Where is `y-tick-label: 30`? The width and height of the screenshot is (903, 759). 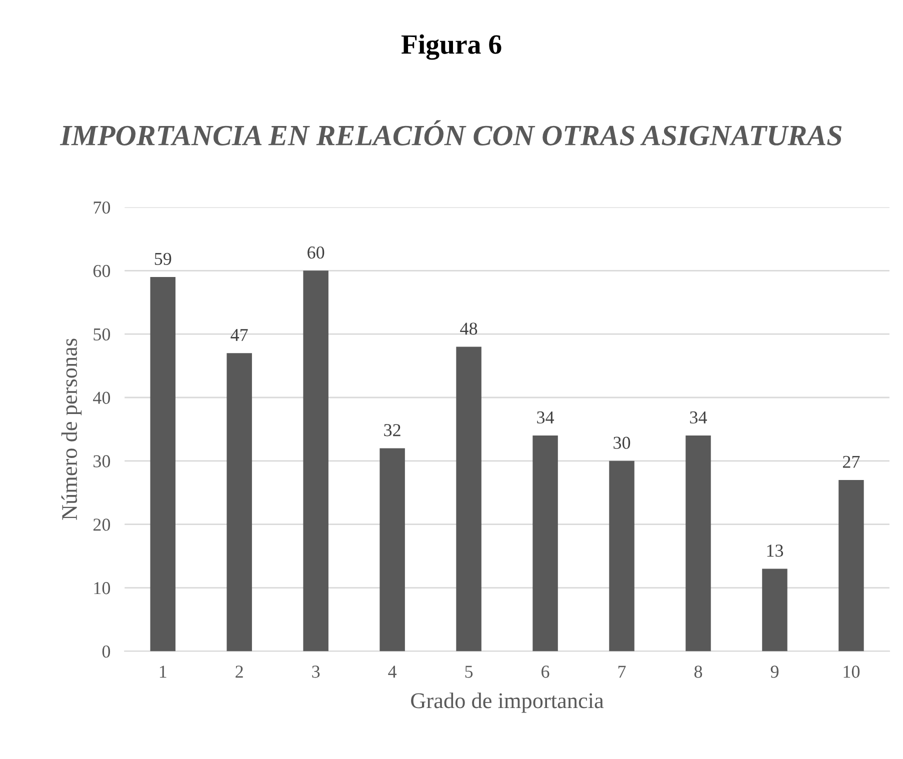
y-tick-label: 30 is located at coordinates (102, 461).